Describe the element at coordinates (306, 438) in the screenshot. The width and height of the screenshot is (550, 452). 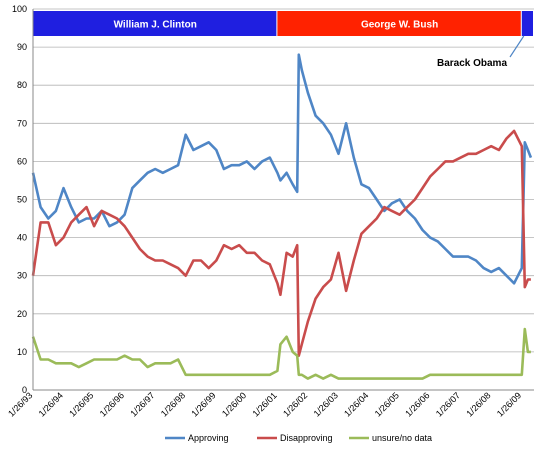
I see `legend-label: Disapproving` at that location.